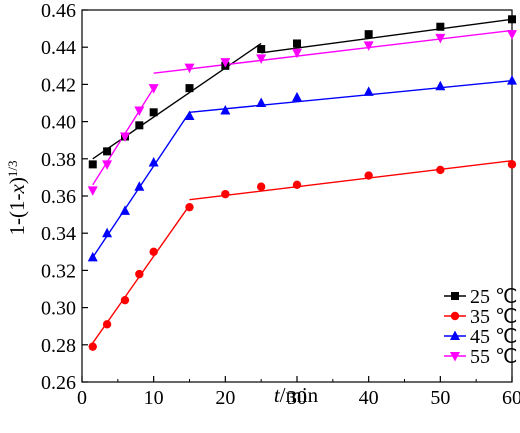  What do you see at coordinates (58, 383) in the screenshot?
I see `y-tick-label: 0.26` at bounding box center [58, 383].